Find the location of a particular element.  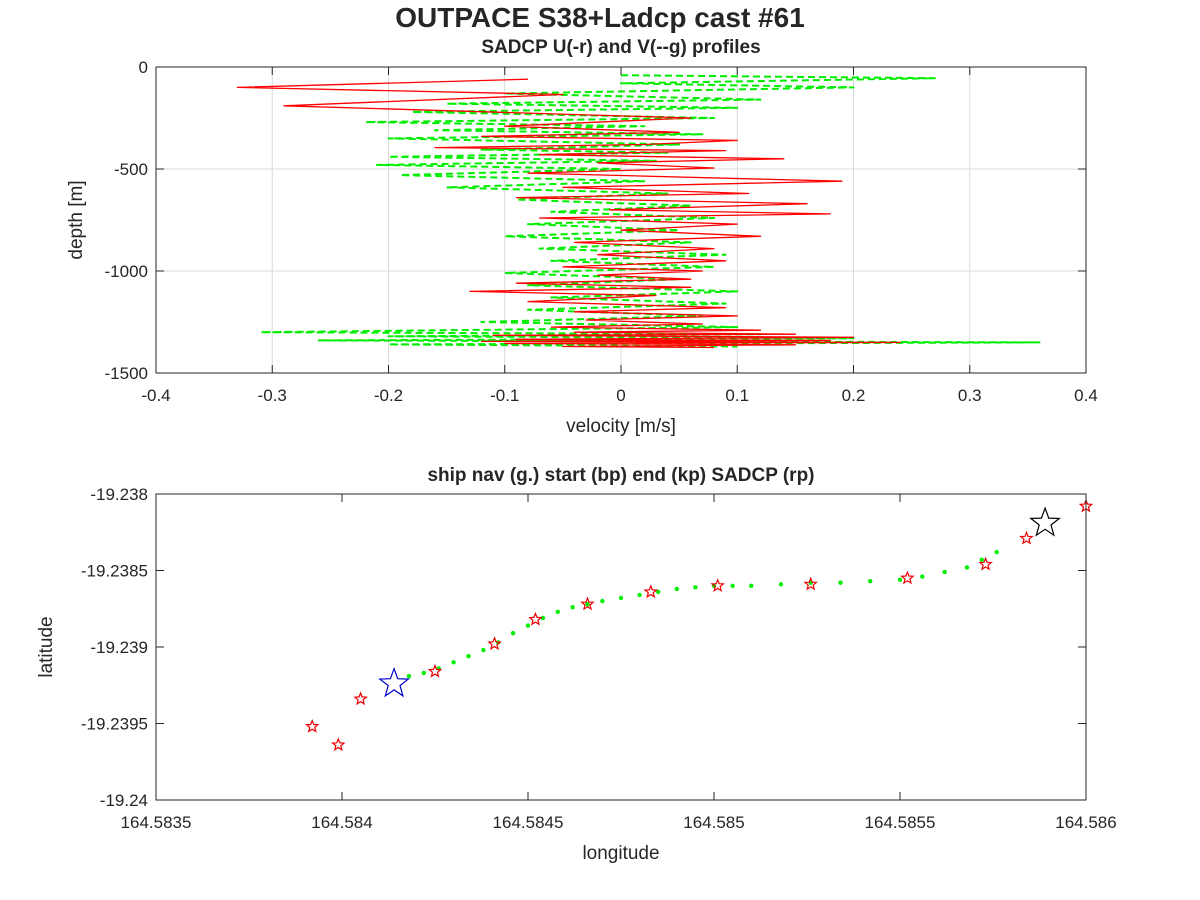

start-position-star is located at coordinates (394, 682).